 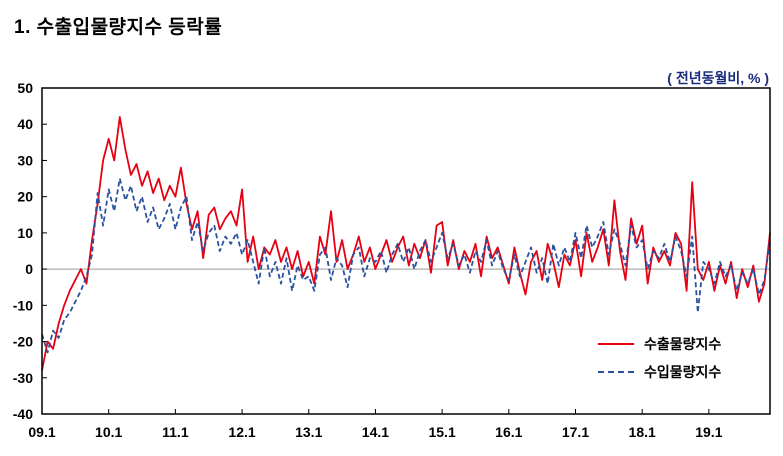 What do you see at coordinates (25, 197) in the screenshot?
I see `y-axis-tick-label: 20` at bounding box center [25, 197].